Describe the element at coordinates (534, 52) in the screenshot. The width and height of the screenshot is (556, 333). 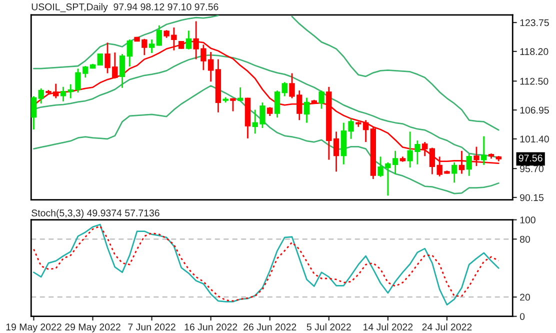
I see `y-tick-label: 118.20` at that location.